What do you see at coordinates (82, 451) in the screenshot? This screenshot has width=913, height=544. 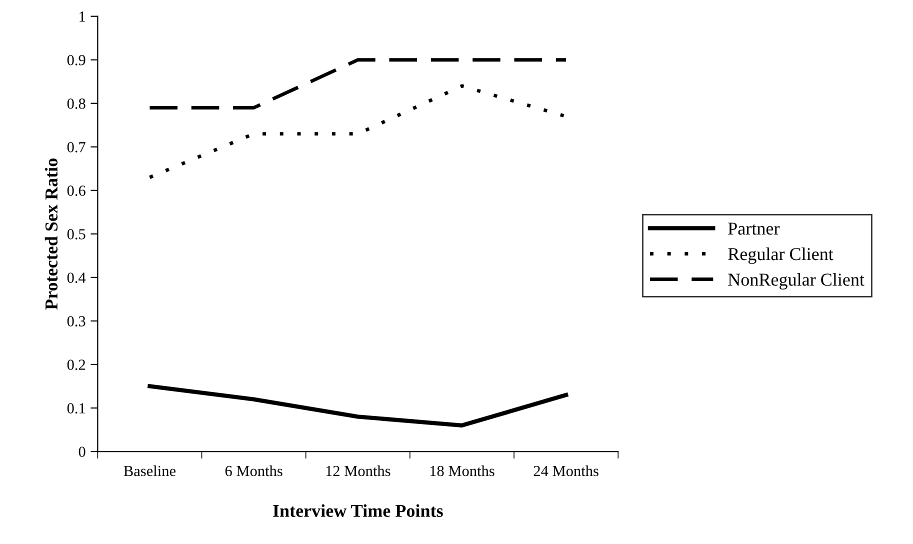 I see `y-tick-label: 0` at bounding box center [82, 451].